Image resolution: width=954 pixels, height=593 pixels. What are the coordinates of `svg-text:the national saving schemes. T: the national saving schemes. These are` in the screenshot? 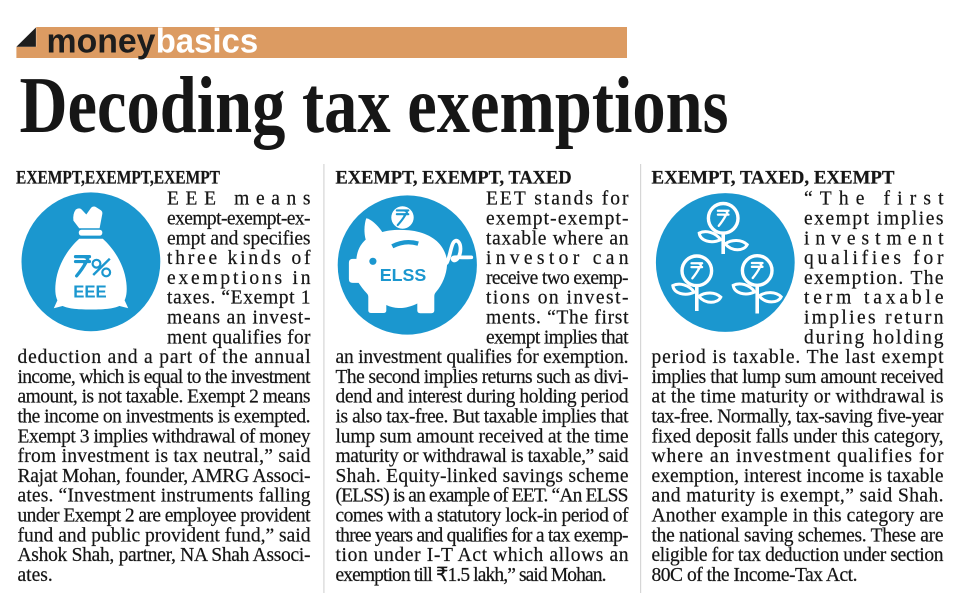 It's located at (798, 535).